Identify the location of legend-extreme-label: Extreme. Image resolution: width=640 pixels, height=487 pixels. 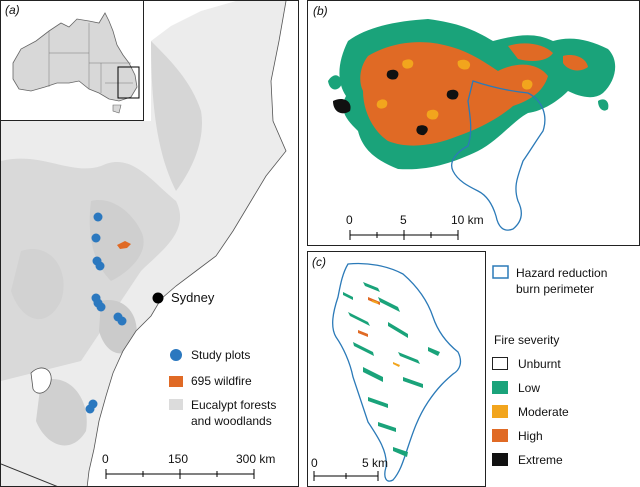
(540, 460).